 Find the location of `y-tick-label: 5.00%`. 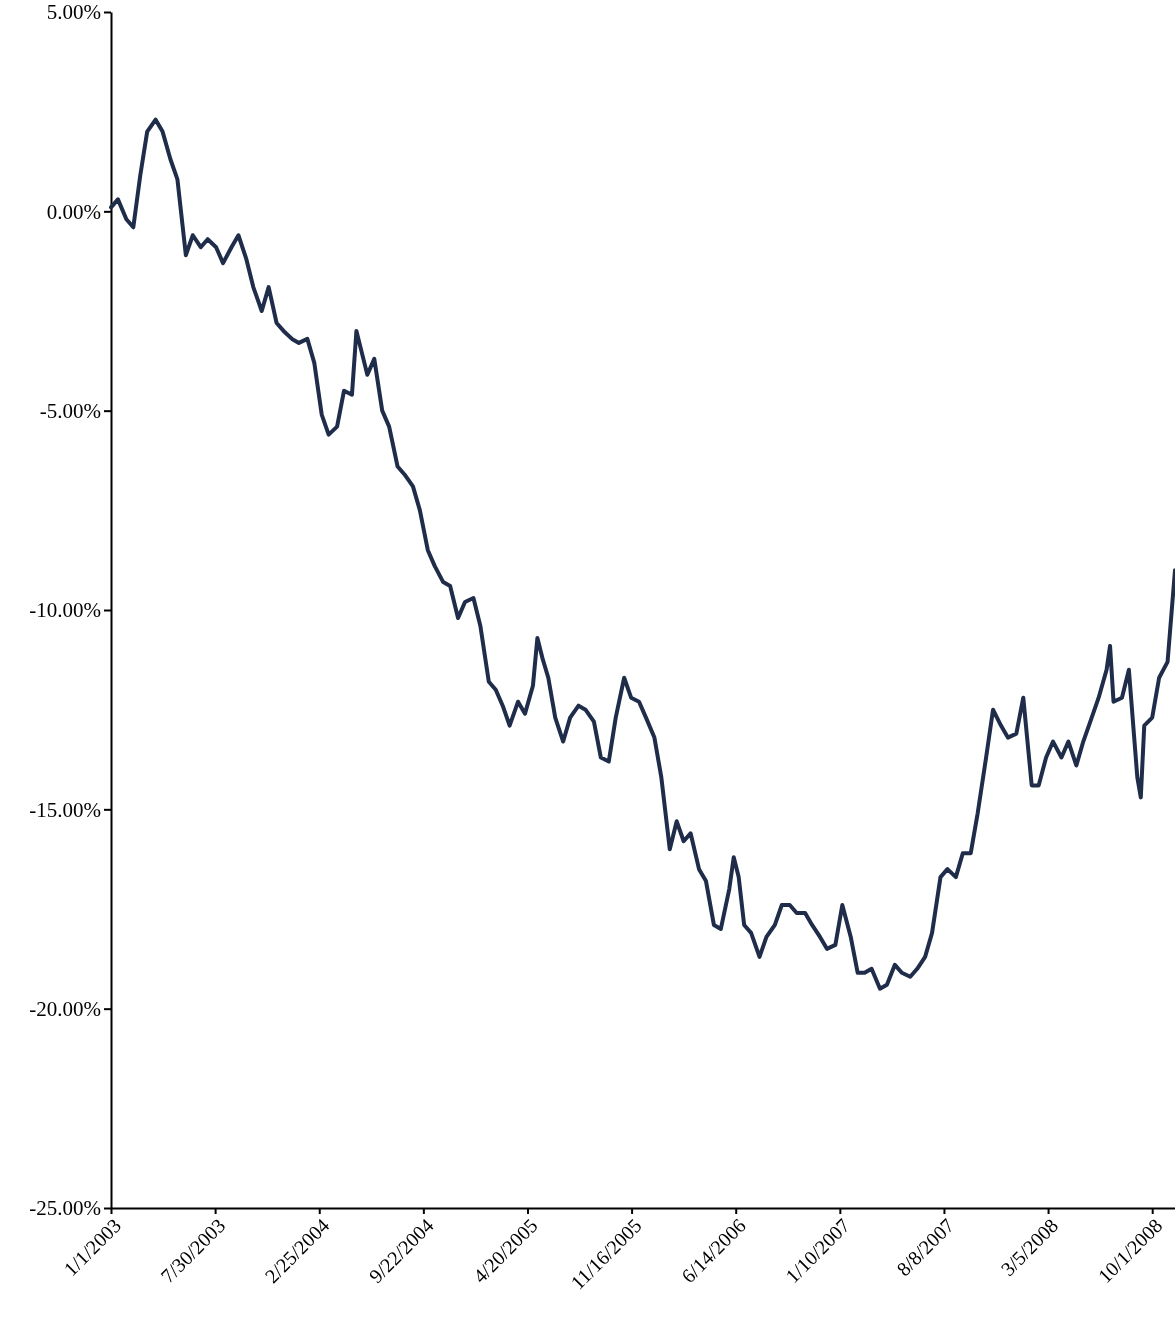

y-tick-label: 5.00% is located at coordinates (73, 12).